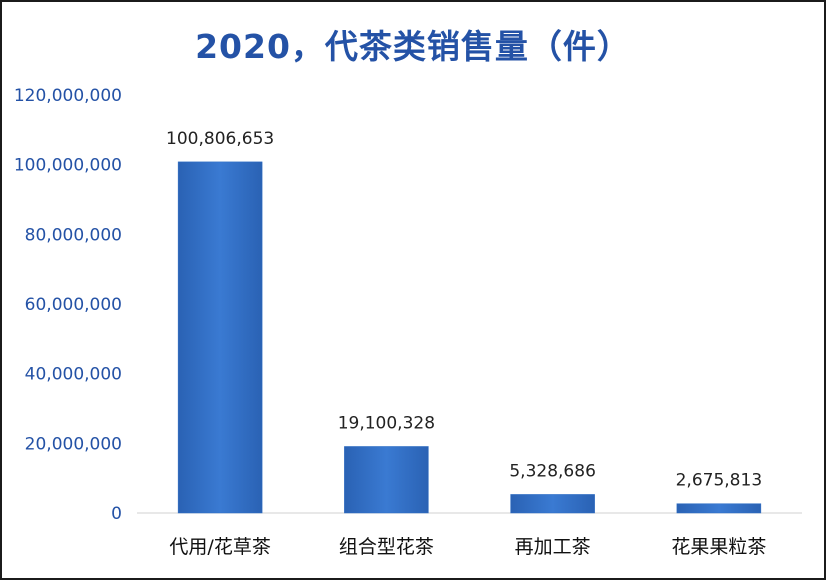 The height and width of the screenshot is (580, 826). I want to click on y-tick-label: 100,000,000, so click(68, 166).